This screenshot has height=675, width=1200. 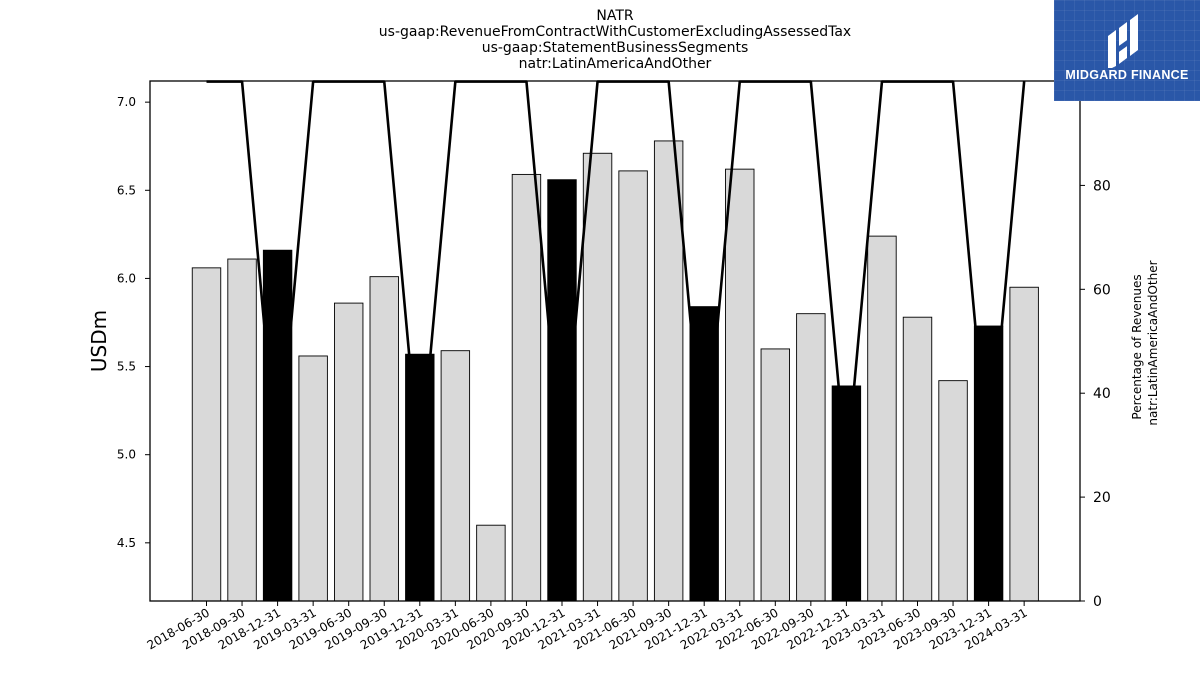 I want to click on midgard-logo-icon, so click(x=1123, y=41).